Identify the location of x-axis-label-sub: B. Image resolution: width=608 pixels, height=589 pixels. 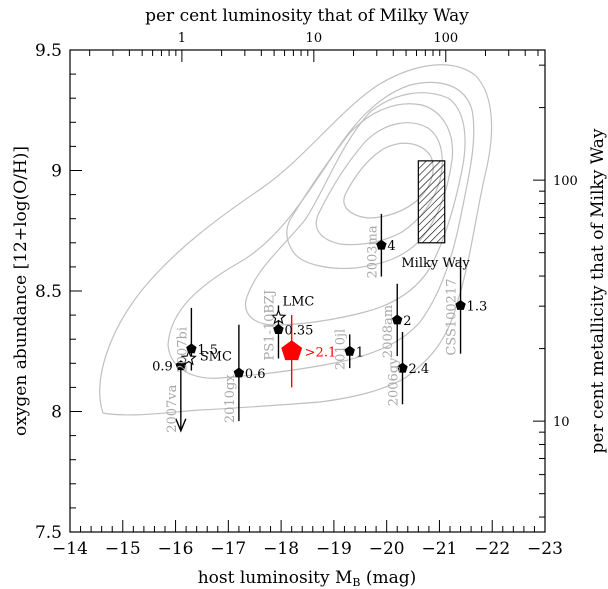
(356, 582).